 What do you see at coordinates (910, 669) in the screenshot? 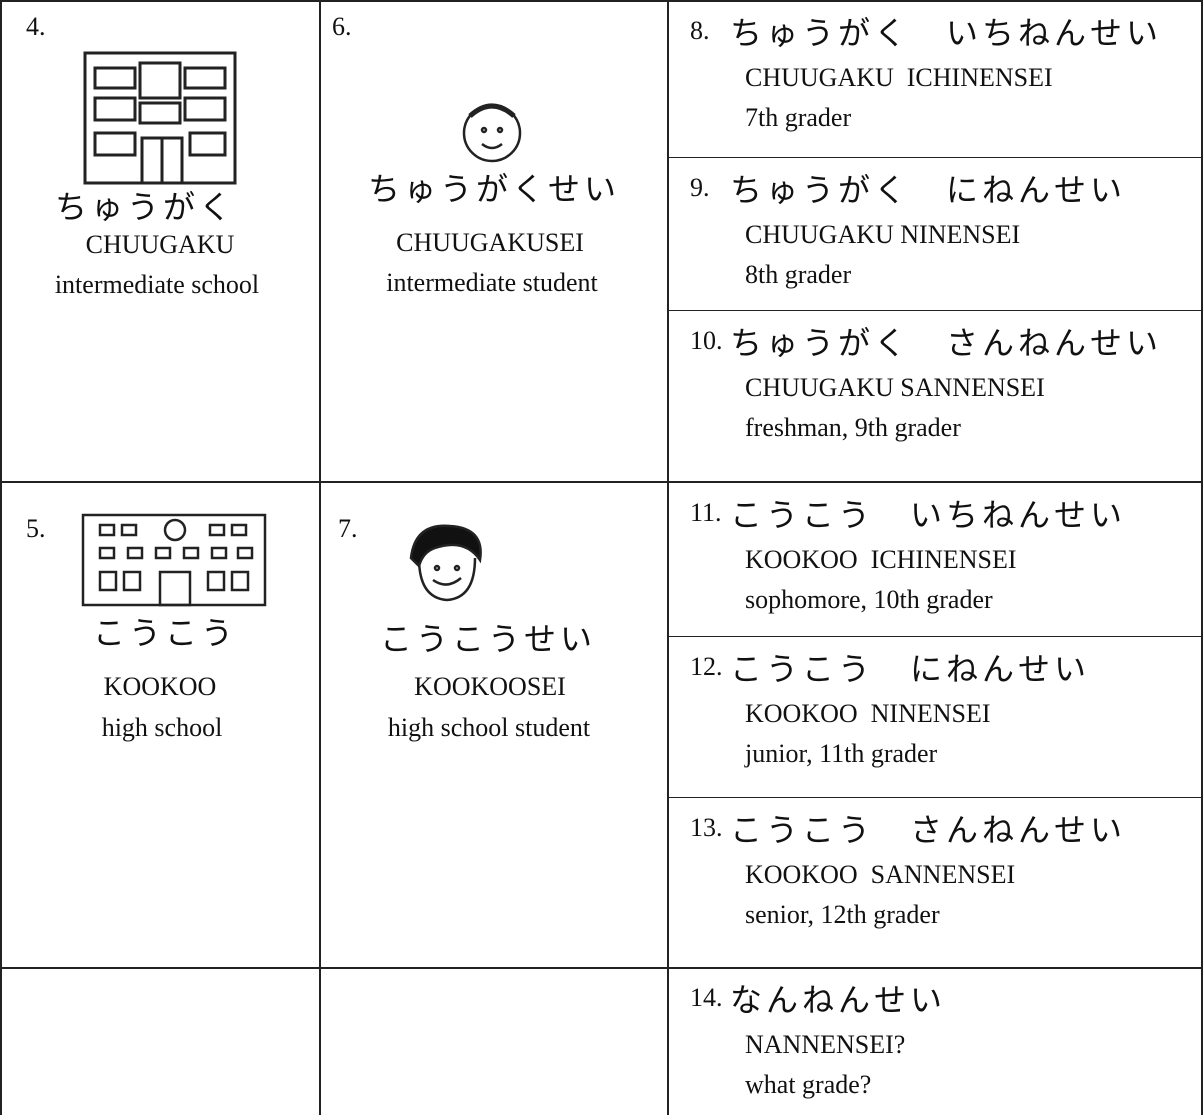
I see `kana: こうこう にねんせい` at bounding box center [910, 669].